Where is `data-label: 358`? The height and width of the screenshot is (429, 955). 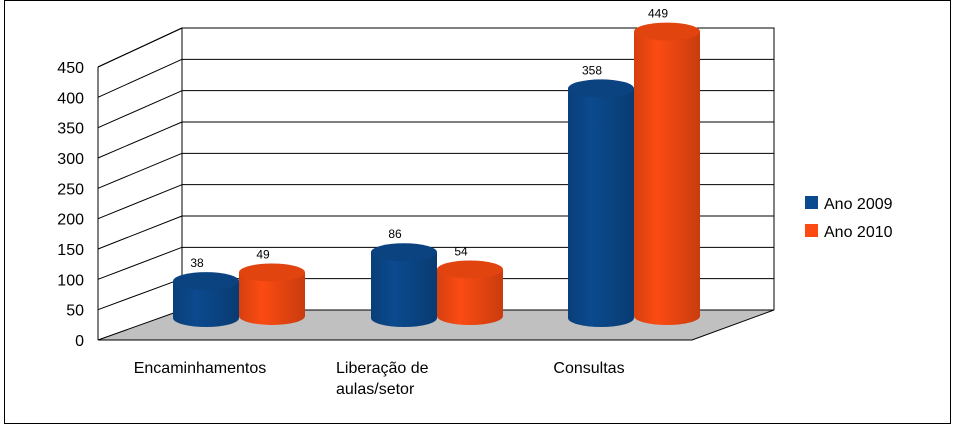 data-label: 358 is located at coordinates (592, 70).